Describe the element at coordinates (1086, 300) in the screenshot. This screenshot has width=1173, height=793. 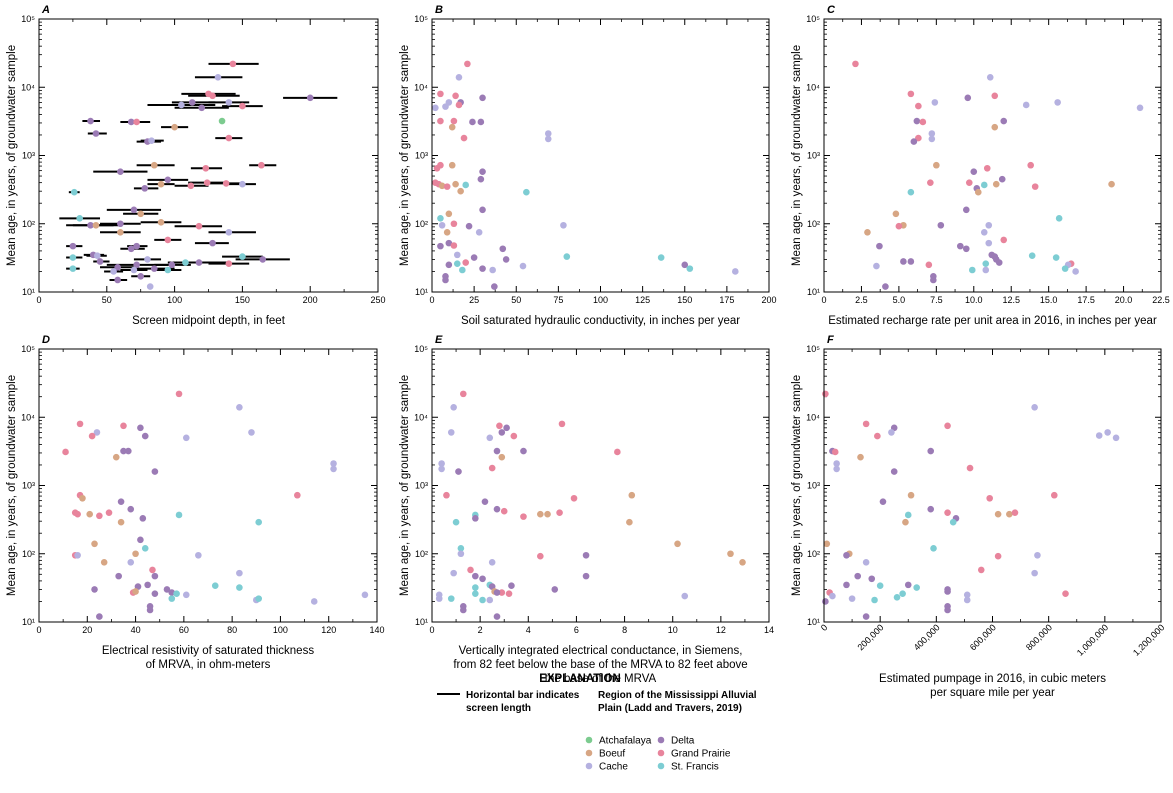
I see `x-tick-label: 17.5` at that location.